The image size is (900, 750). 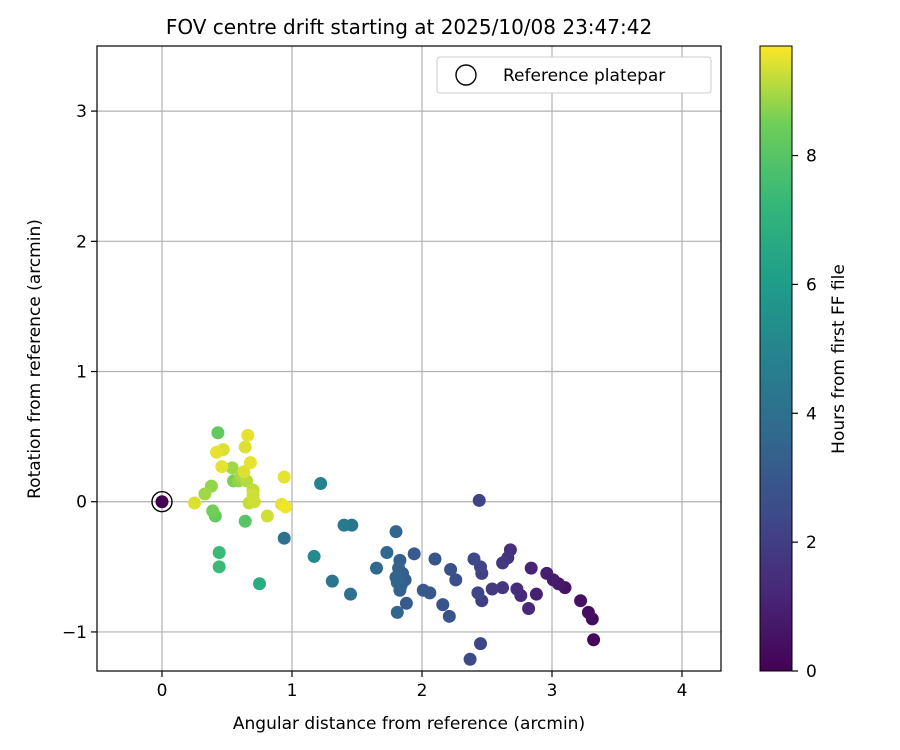 I want to click on reference-point, so click(x=162, y=502).